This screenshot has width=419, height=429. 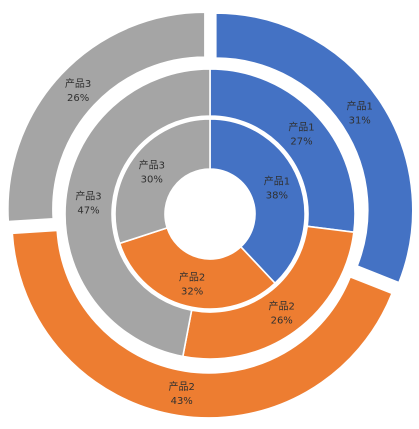 I want to click on inner-slice-3-value: 30%, so click(x=152, y=180).